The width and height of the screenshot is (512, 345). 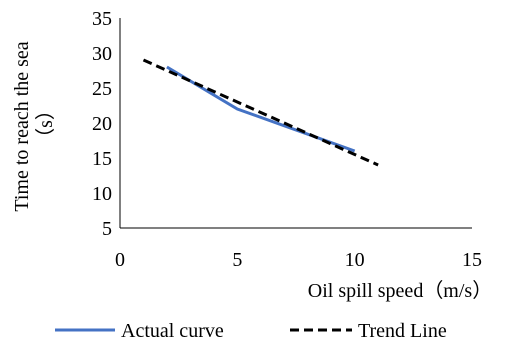 What do you see at coordinates (400, 290) in the screenshot?
I see `x-axis-title: Oil spill speed（m/s）` at bounding box center [400, 290].